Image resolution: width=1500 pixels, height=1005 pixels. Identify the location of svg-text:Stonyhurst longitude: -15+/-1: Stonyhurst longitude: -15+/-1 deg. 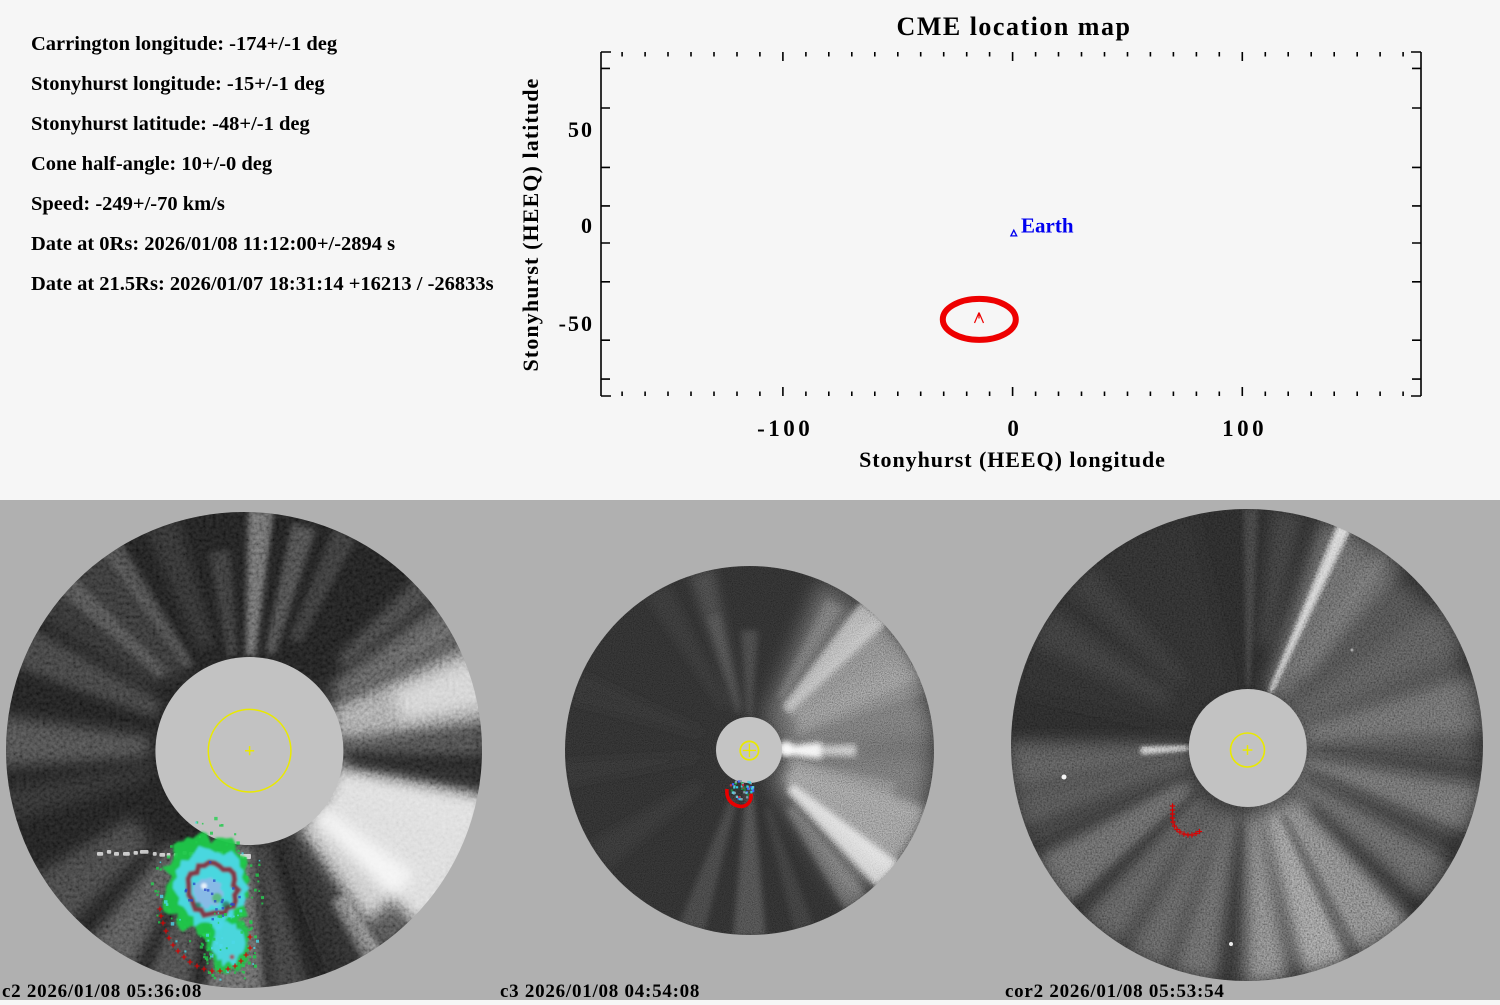
(178, 84).